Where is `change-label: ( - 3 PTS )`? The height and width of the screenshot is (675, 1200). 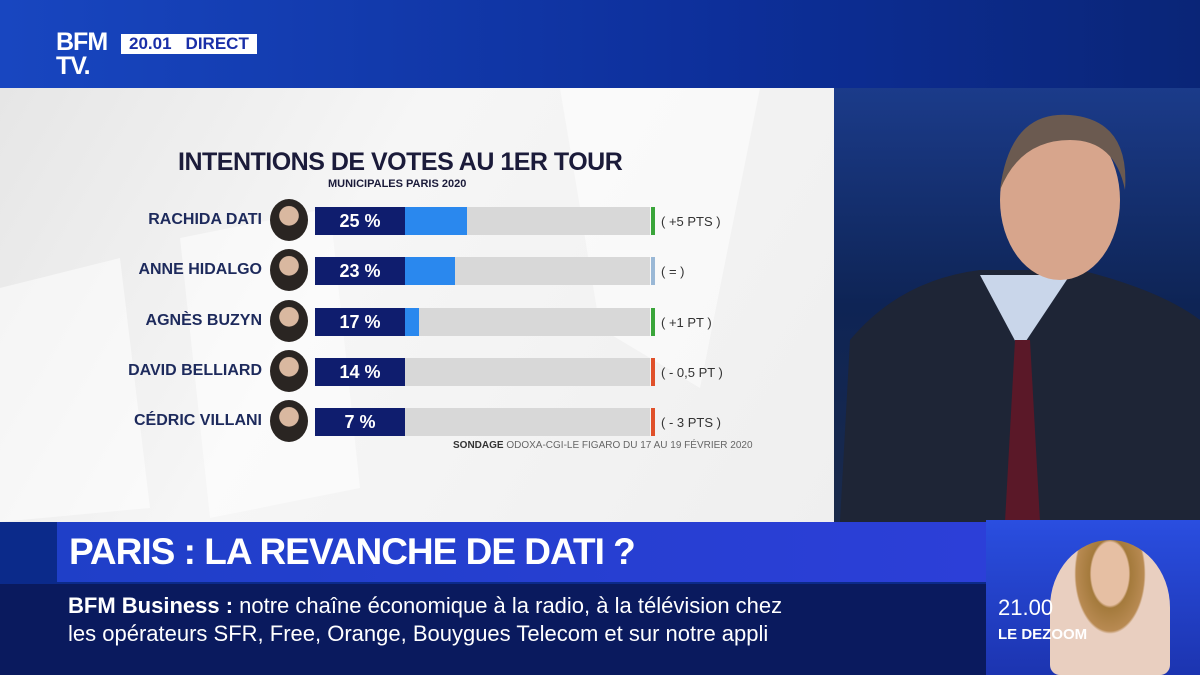
change-label: ( - 3 PTS ) is located at coordinates (691, 422).